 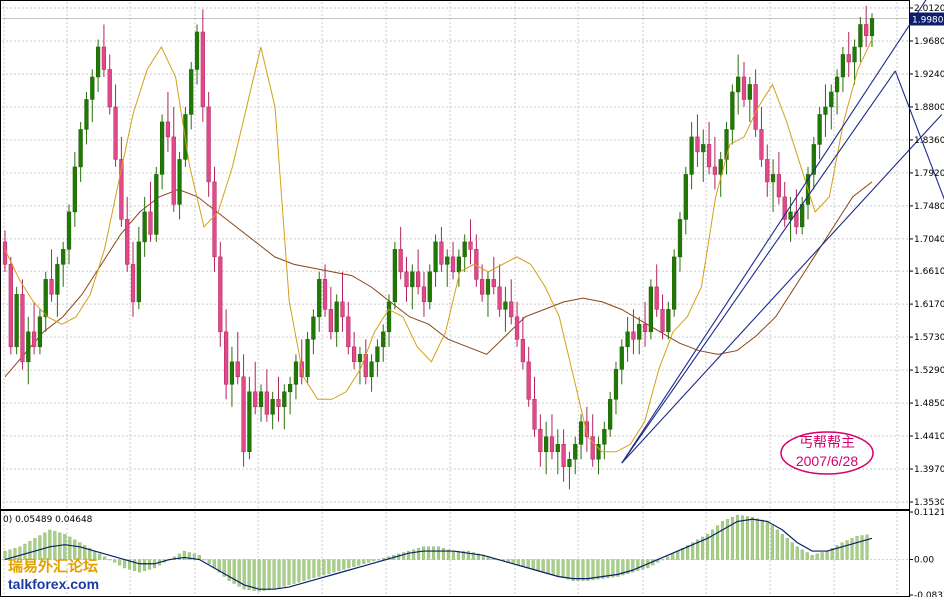 I want to click on current-price-box, so click(x=927, y=19).